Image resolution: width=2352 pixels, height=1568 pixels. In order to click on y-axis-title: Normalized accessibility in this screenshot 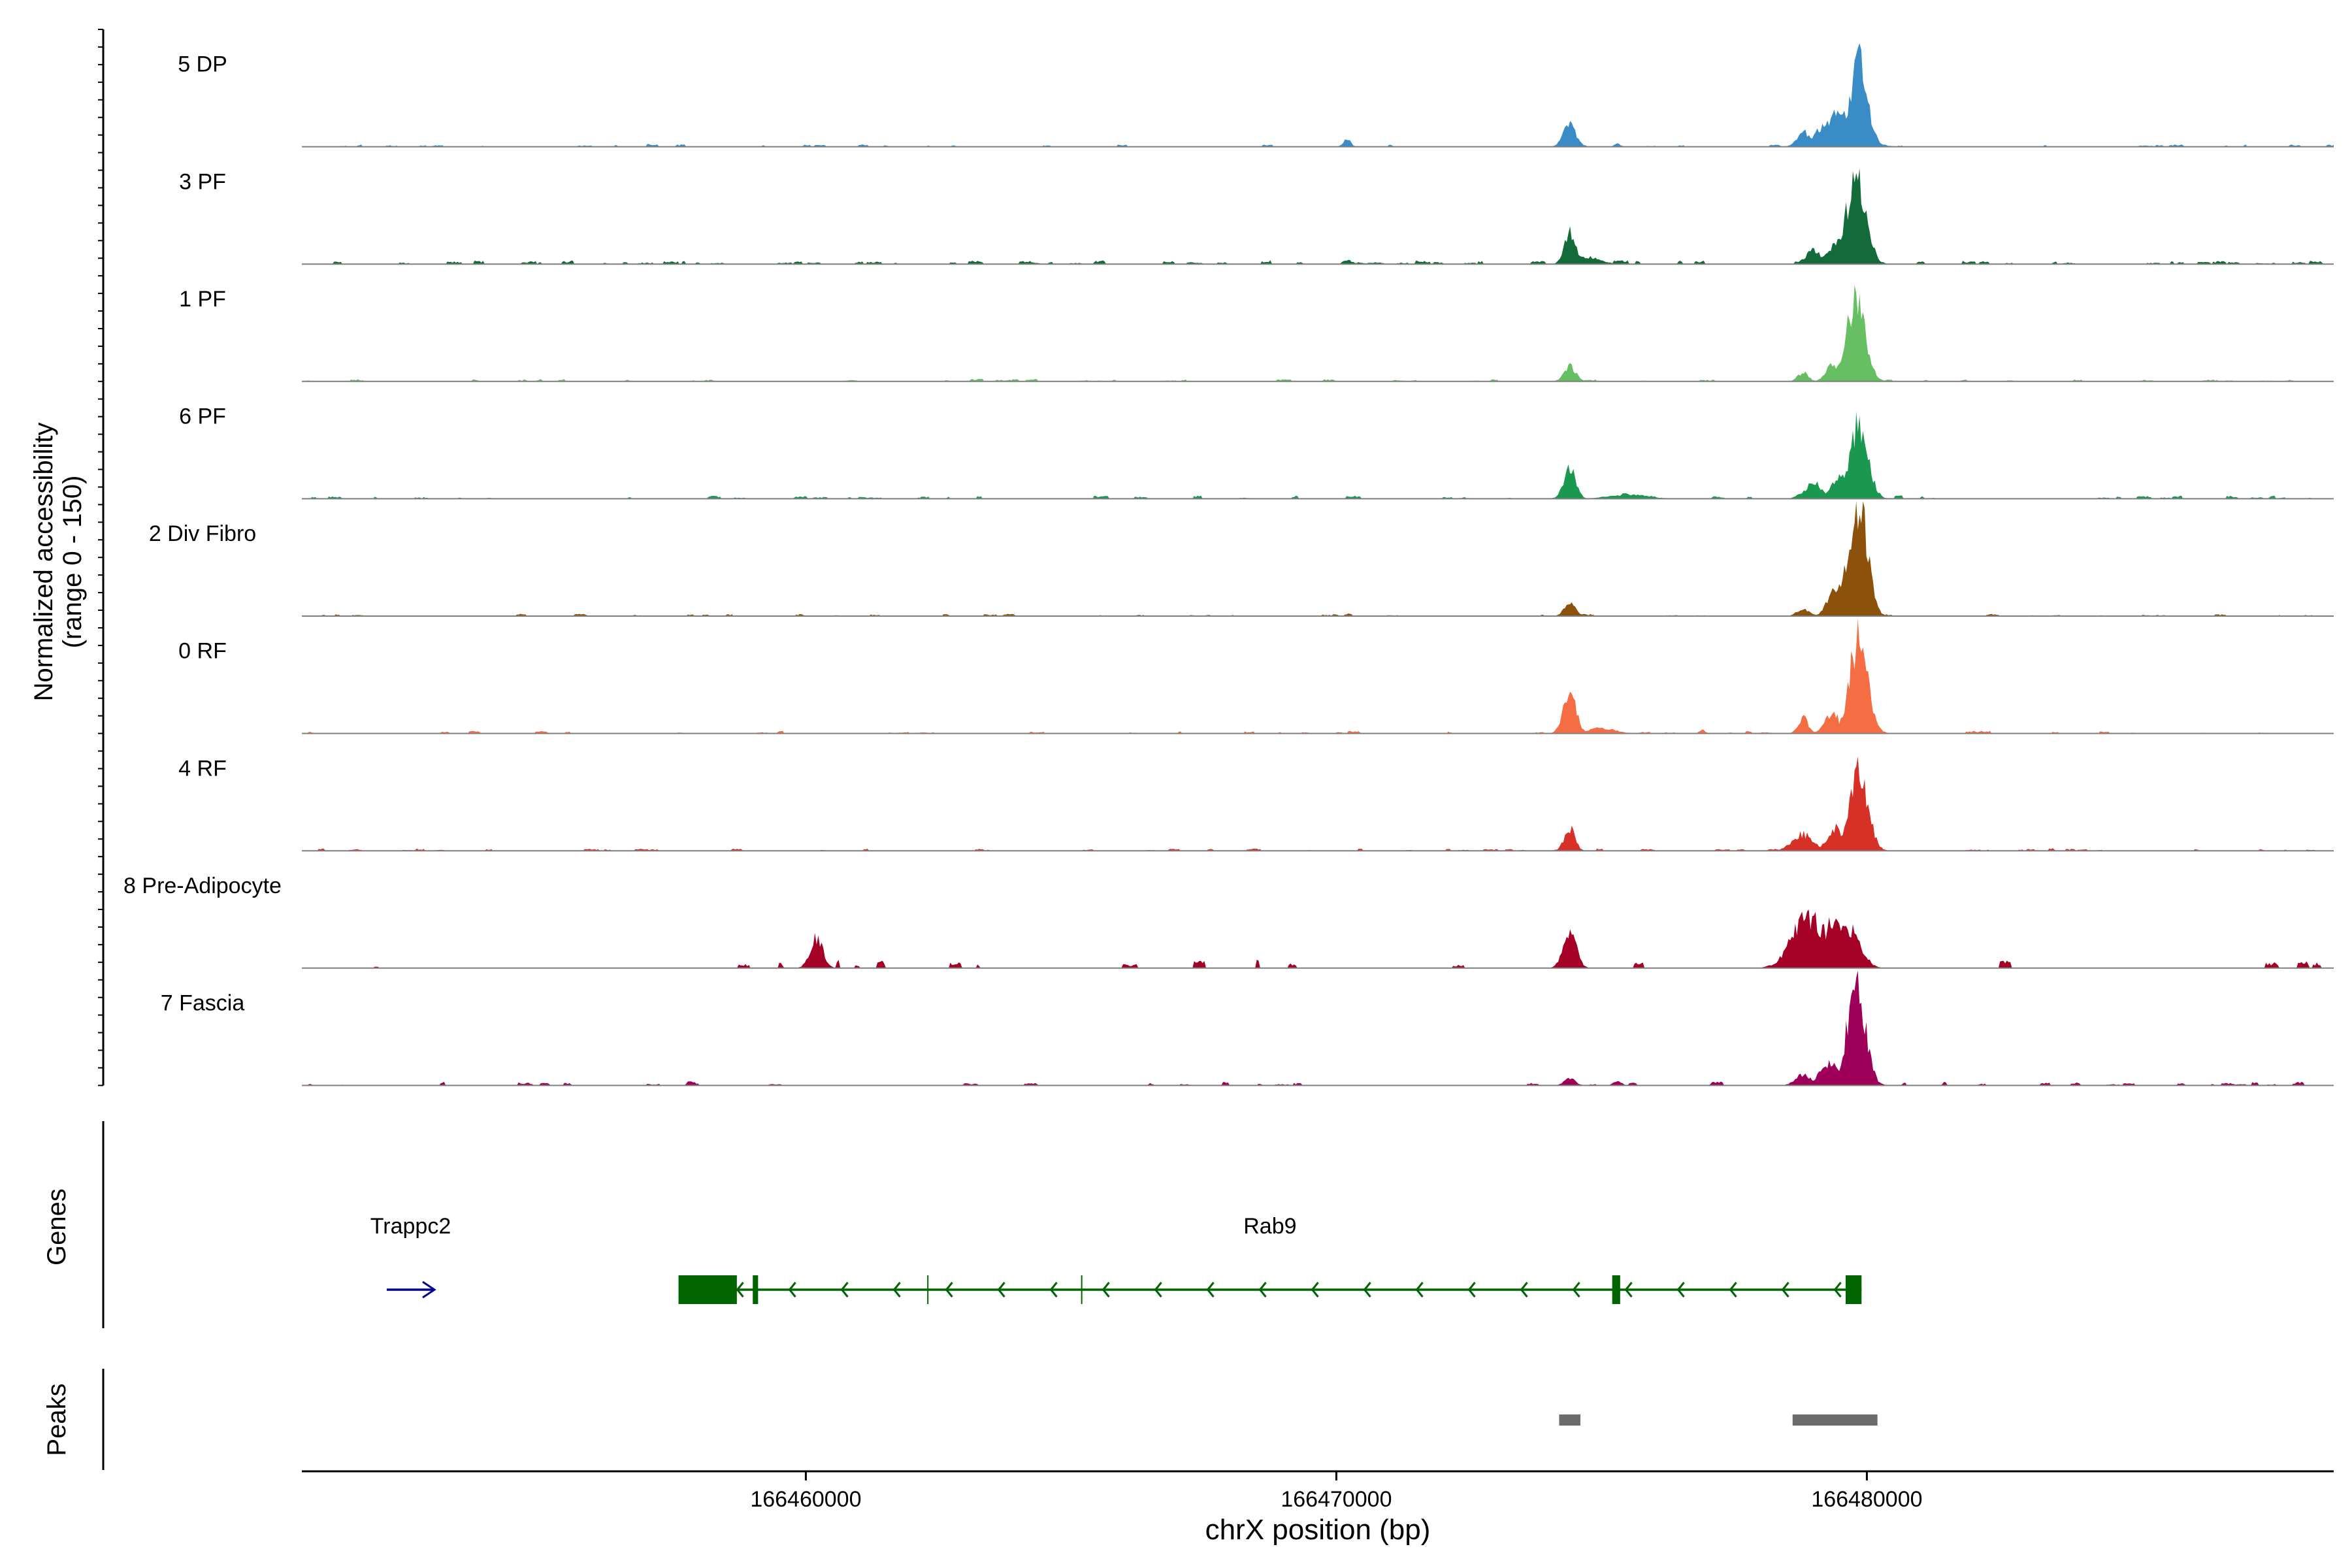, I will do `click(43, 562)`.